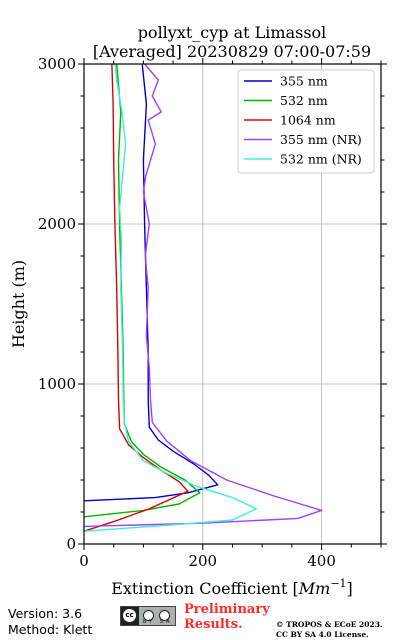 This screenshot has height=640, width=400. What do you see at coordinates (321, 561) in the screenshot?
I see `x-tick-label: 400` at bounding box center [321, 561].